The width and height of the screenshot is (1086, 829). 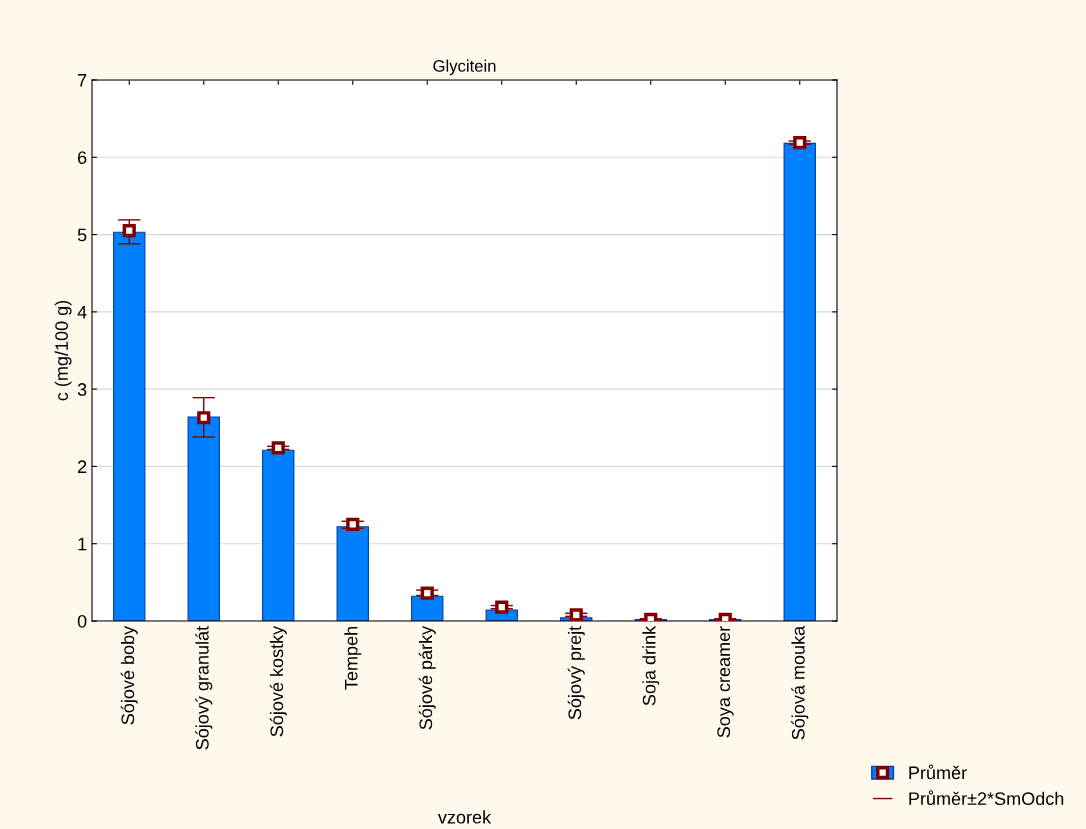 I want to click on y-tick-label: 4, so click(x=82, y=312).